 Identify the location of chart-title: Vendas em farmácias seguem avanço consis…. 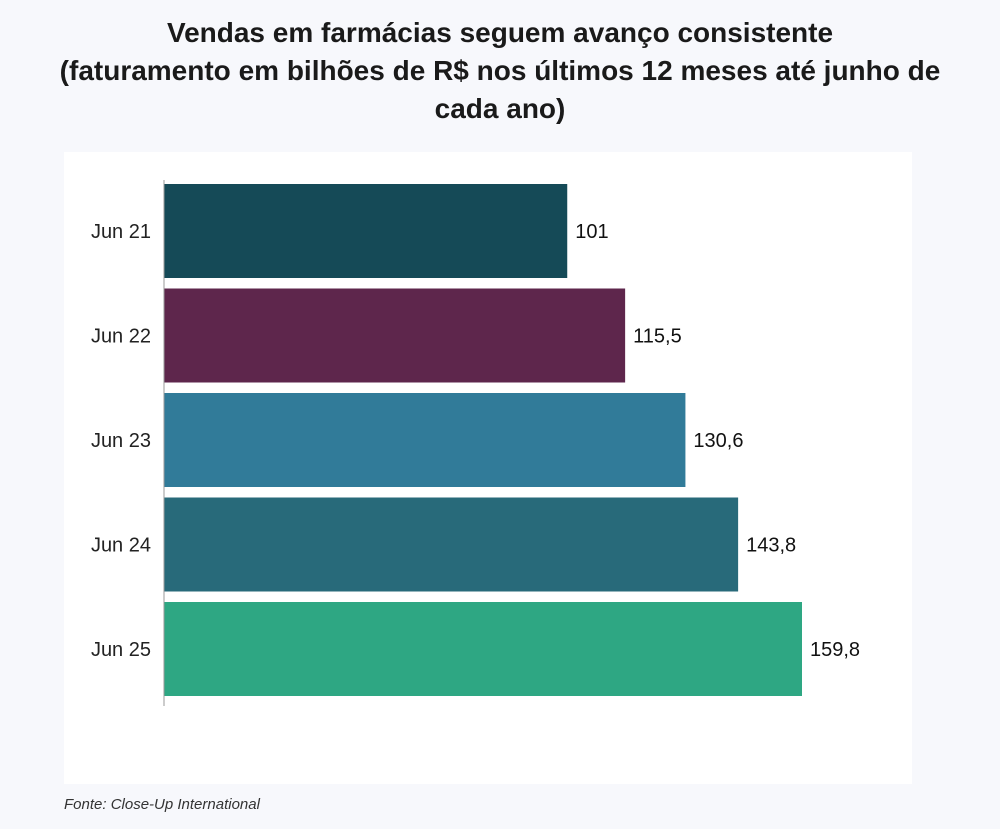
(500, 71).